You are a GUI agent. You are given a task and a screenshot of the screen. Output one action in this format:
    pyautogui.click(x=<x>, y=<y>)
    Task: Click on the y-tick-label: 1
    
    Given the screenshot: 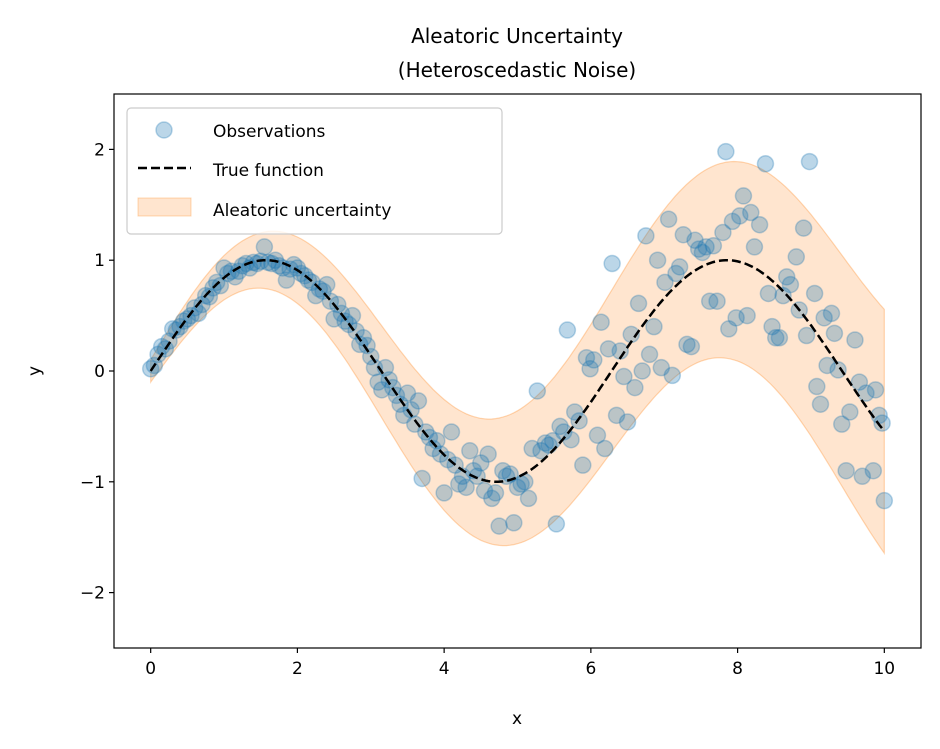 What is the action you would take?
    pyautogui.click(x=99, y=261)
    